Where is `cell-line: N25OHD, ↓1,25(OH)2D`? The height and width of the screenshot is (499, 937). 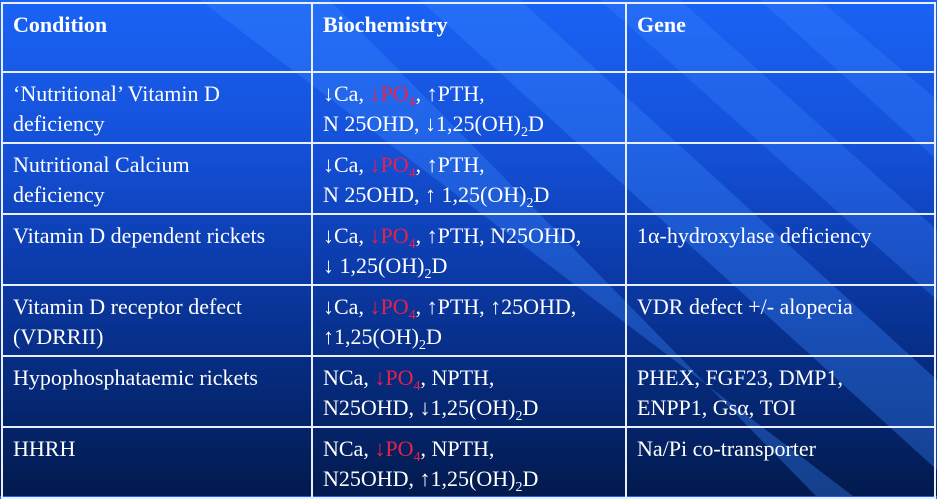 cell-line: N25OHD, ↓1,25(OH)2D is located at coordinates (469, 408).